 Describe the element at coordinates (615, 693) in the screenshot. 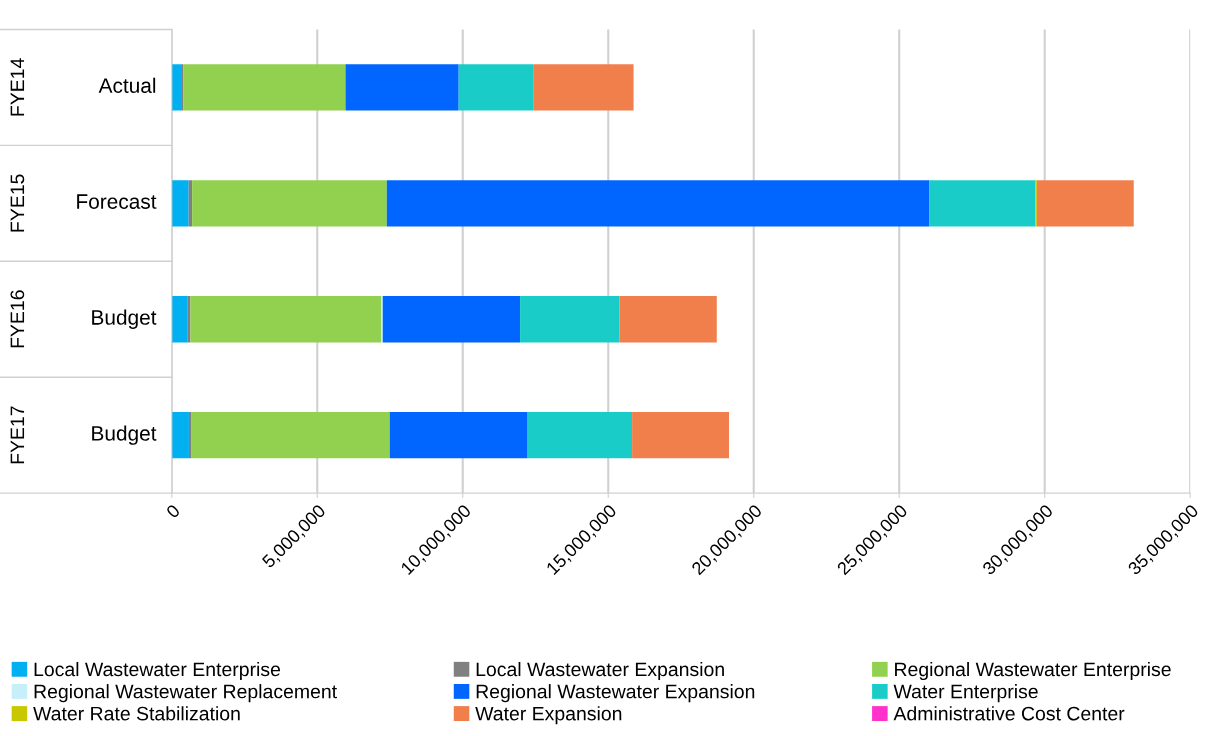

I see `legend-label: Regional Wastewater Expansion` at that location.